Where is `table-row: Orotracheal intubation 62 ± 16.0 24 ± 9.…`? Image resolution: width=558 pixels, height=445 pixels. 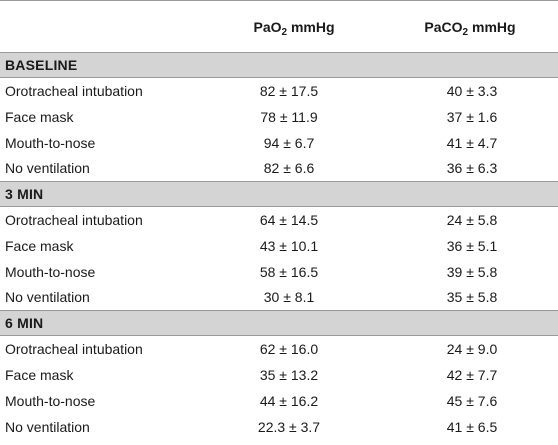
table-row: Orotracheal intubation 62 ± 16.0 24 ± 9.… is located at coordinates (279, 349).